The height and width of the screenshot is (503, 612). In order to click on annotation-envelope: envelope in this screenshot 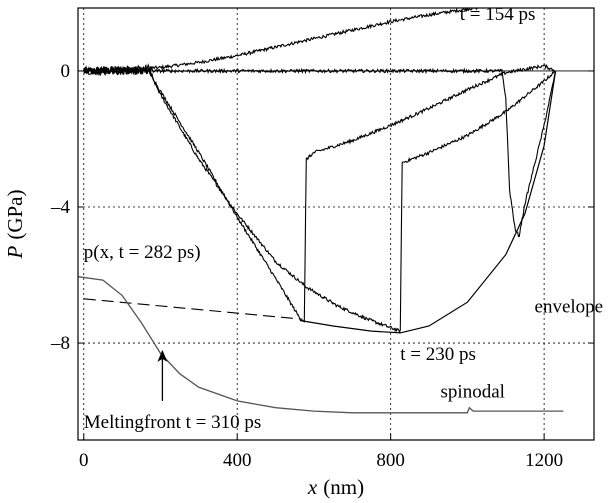, I will do `click(569, 306)`.